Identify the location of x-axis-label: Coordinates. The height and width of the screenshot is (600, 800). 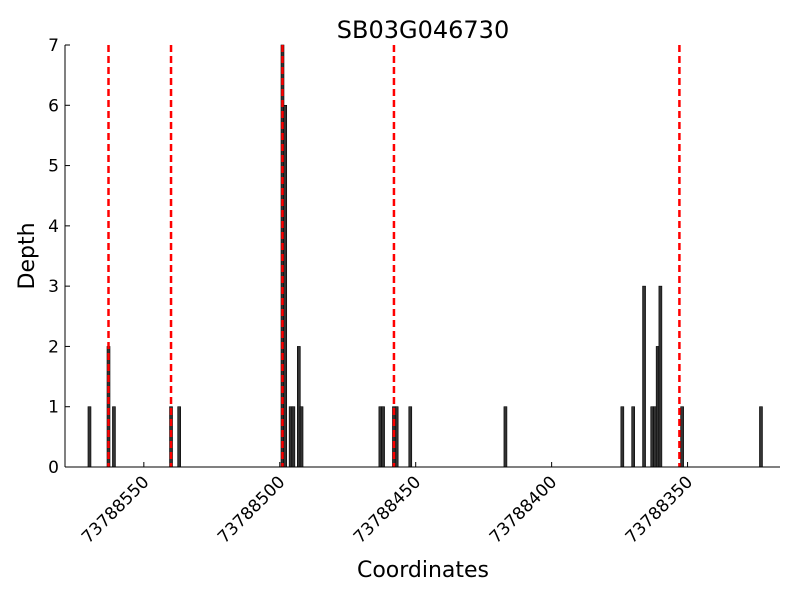
(423, 570).